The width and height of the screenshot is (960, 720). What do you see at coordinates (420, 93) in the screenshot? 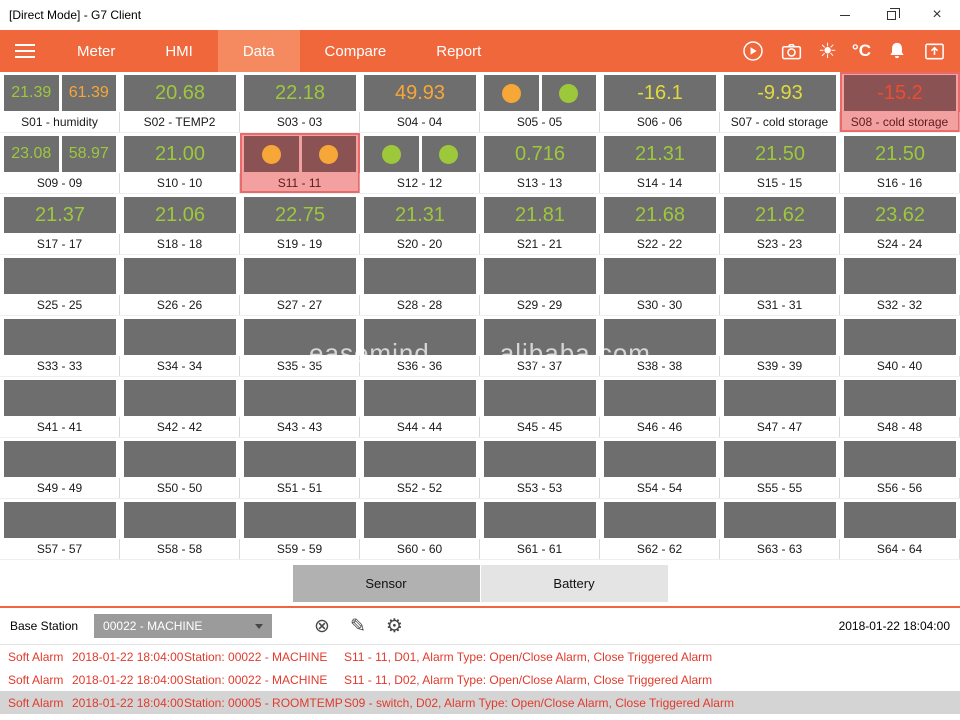
I see `sensor-value-box: 49.93` at bounding box center [420, 93].